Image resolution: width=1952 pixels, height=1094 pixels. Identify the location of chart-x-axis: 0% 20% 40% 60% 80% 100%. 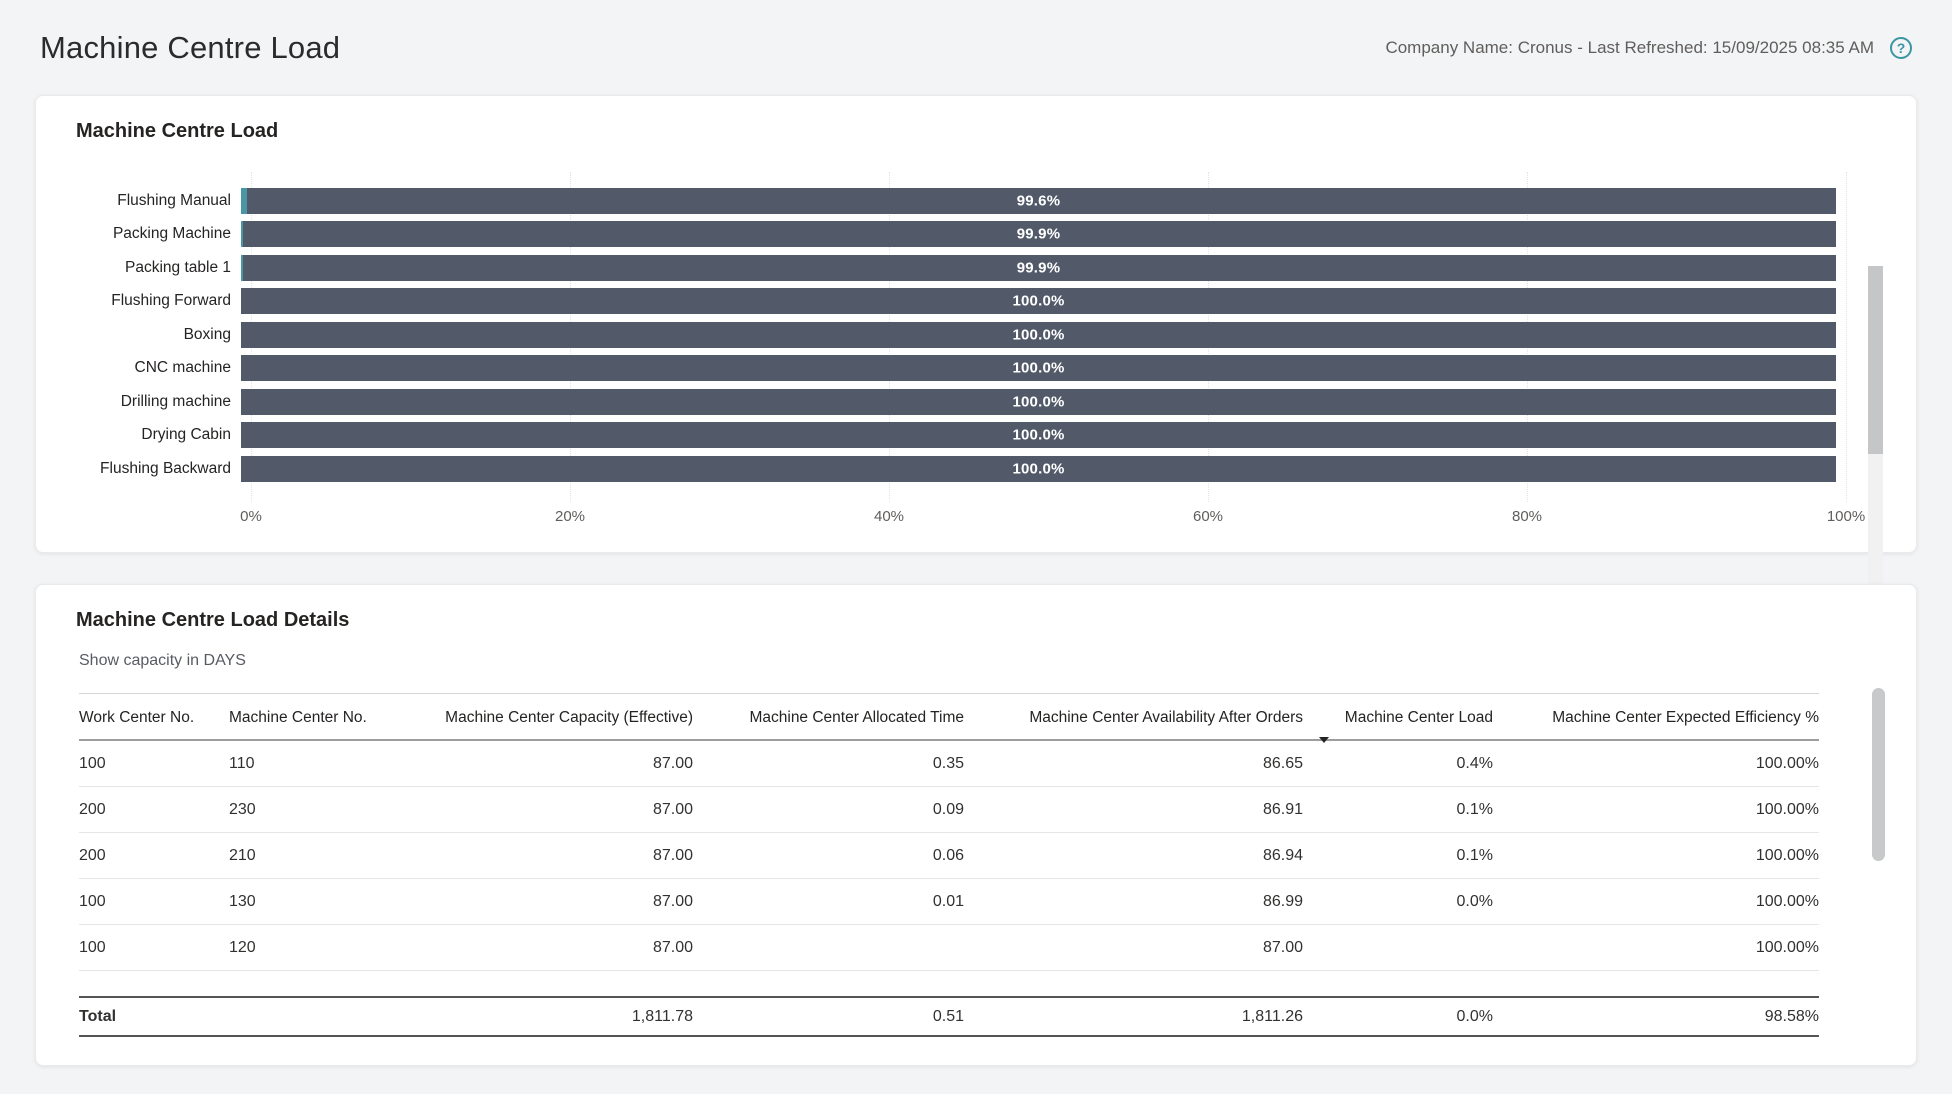
(1052, 519).